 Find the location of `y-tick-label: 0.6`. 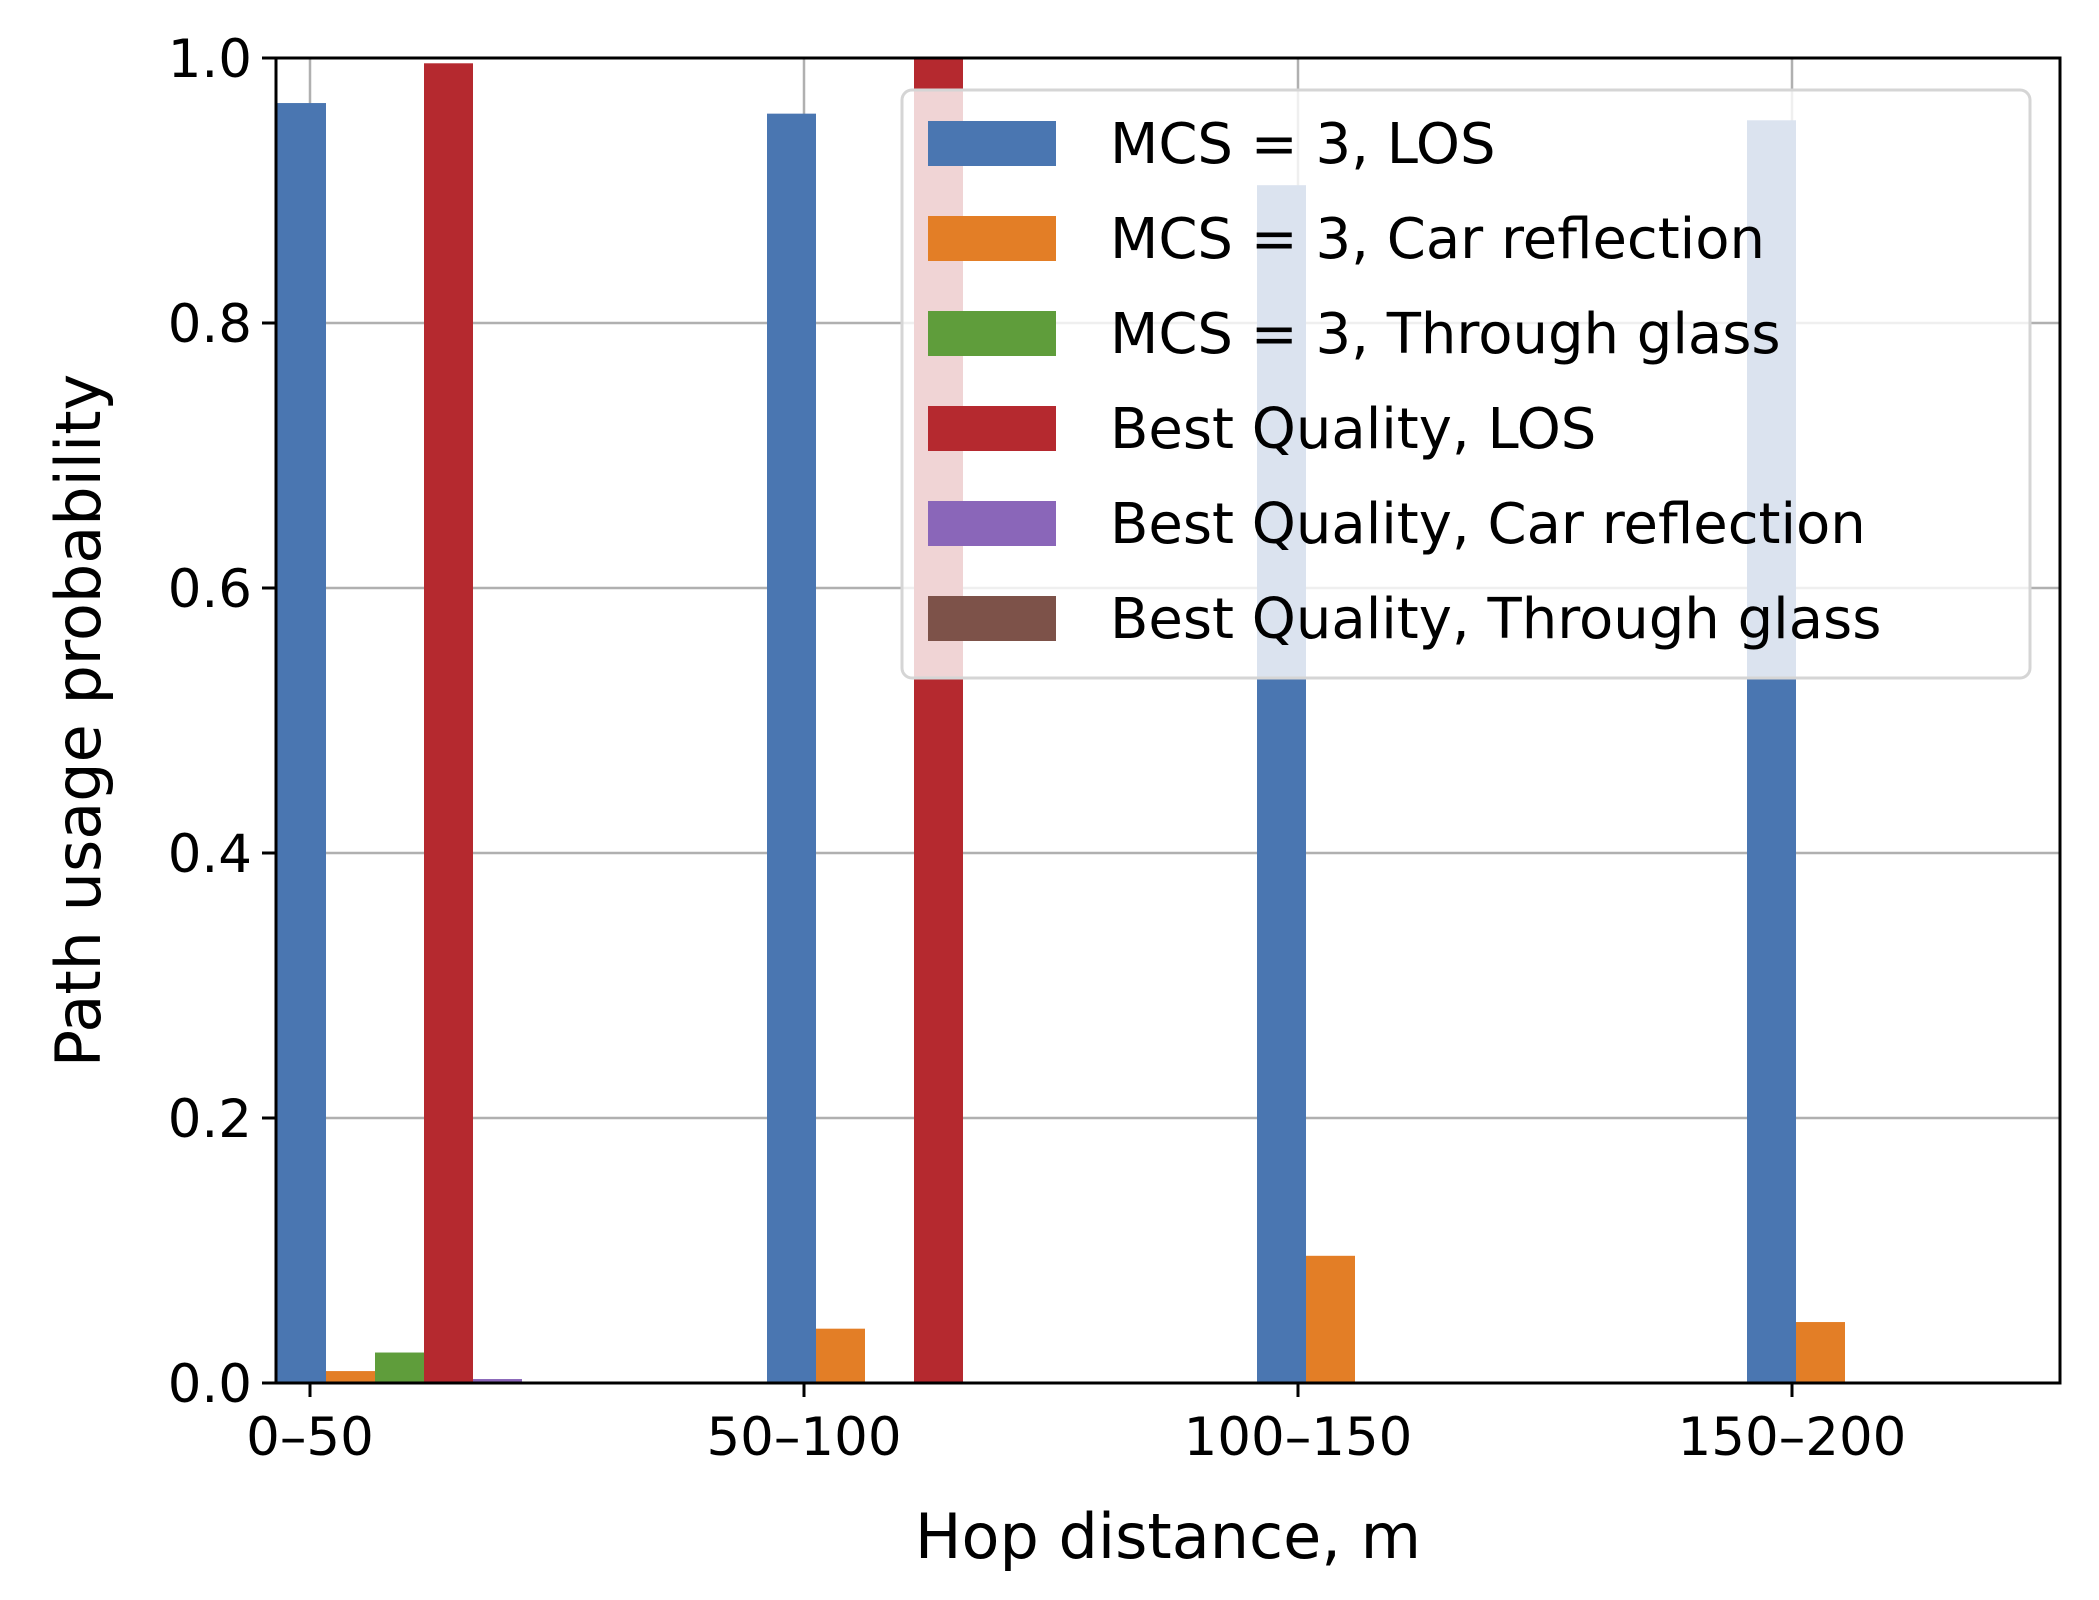

y-tick-label: 0.6 is located at coordinates (210, 589).